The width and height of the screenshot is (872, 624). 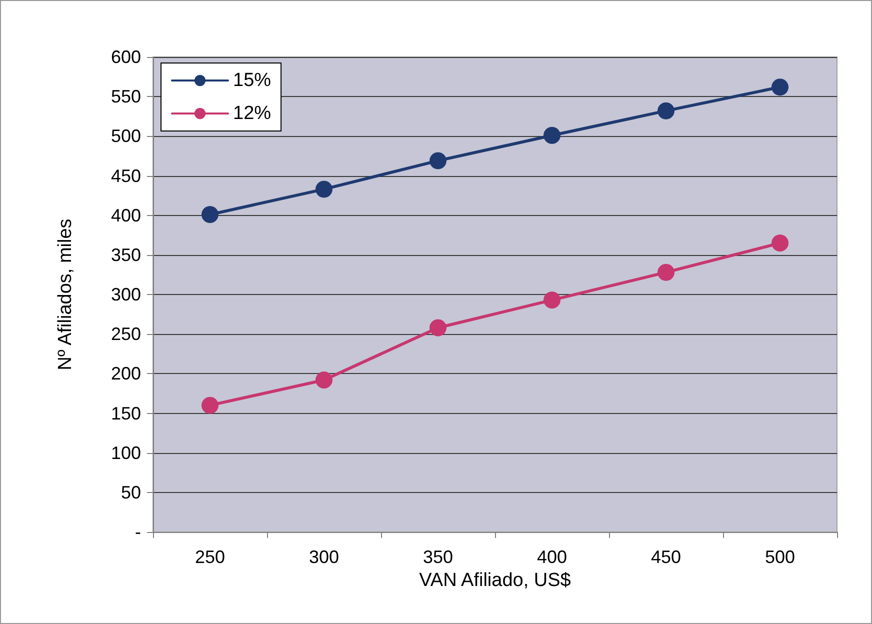 What do you see at coordinates (125, 334) in the screenshot?
I see `y-tick-label: 250` at bounding box center [125, 334].